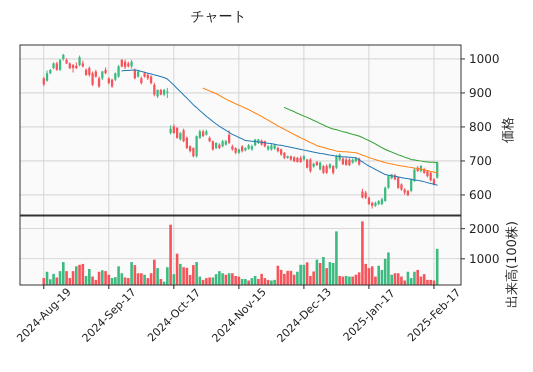 The image size is (533, 372). What do you see at coordinates (484, 229) in the screenshot?
I see `y-tick-label: 2000` at bounding box center [484, 229].